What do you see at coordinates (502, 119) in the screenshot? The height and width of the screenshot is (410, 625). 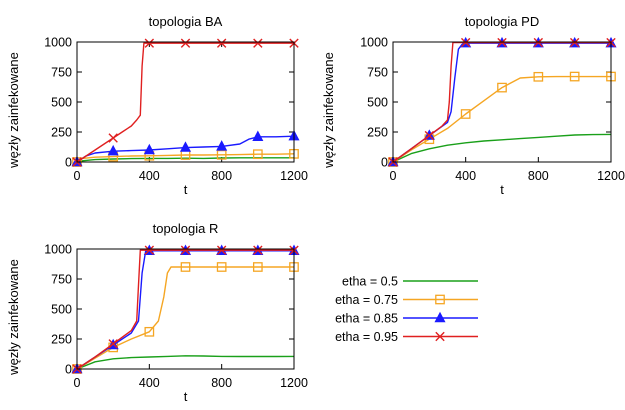 I see `series-etha-0.75` at bounding box center [502, 119].